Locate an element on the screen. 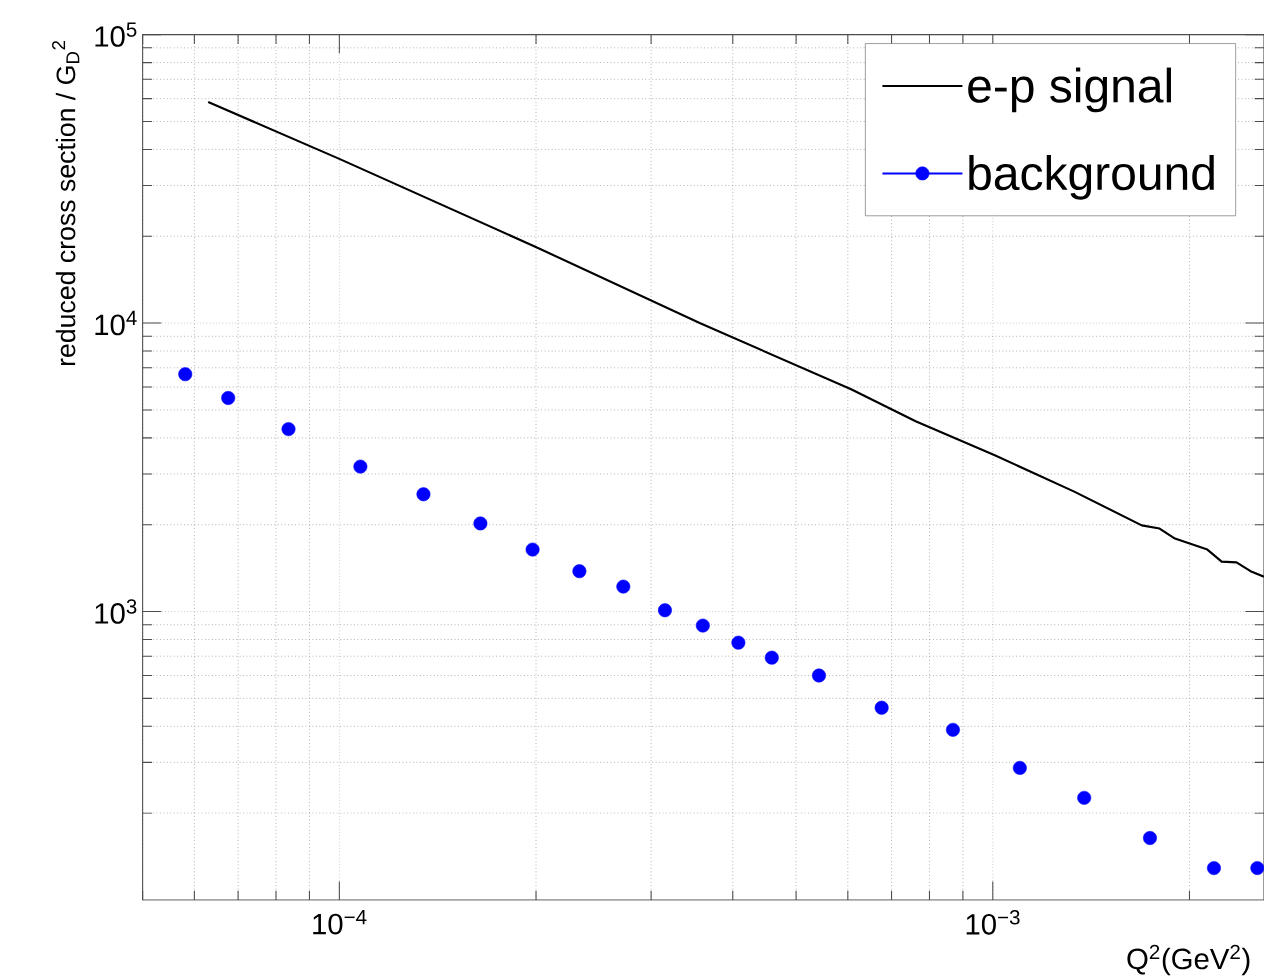 The height and width of the screenshot is (980, 1264). x-tick-label: 10$^{−3}$ is located at coordinates (993, 922).